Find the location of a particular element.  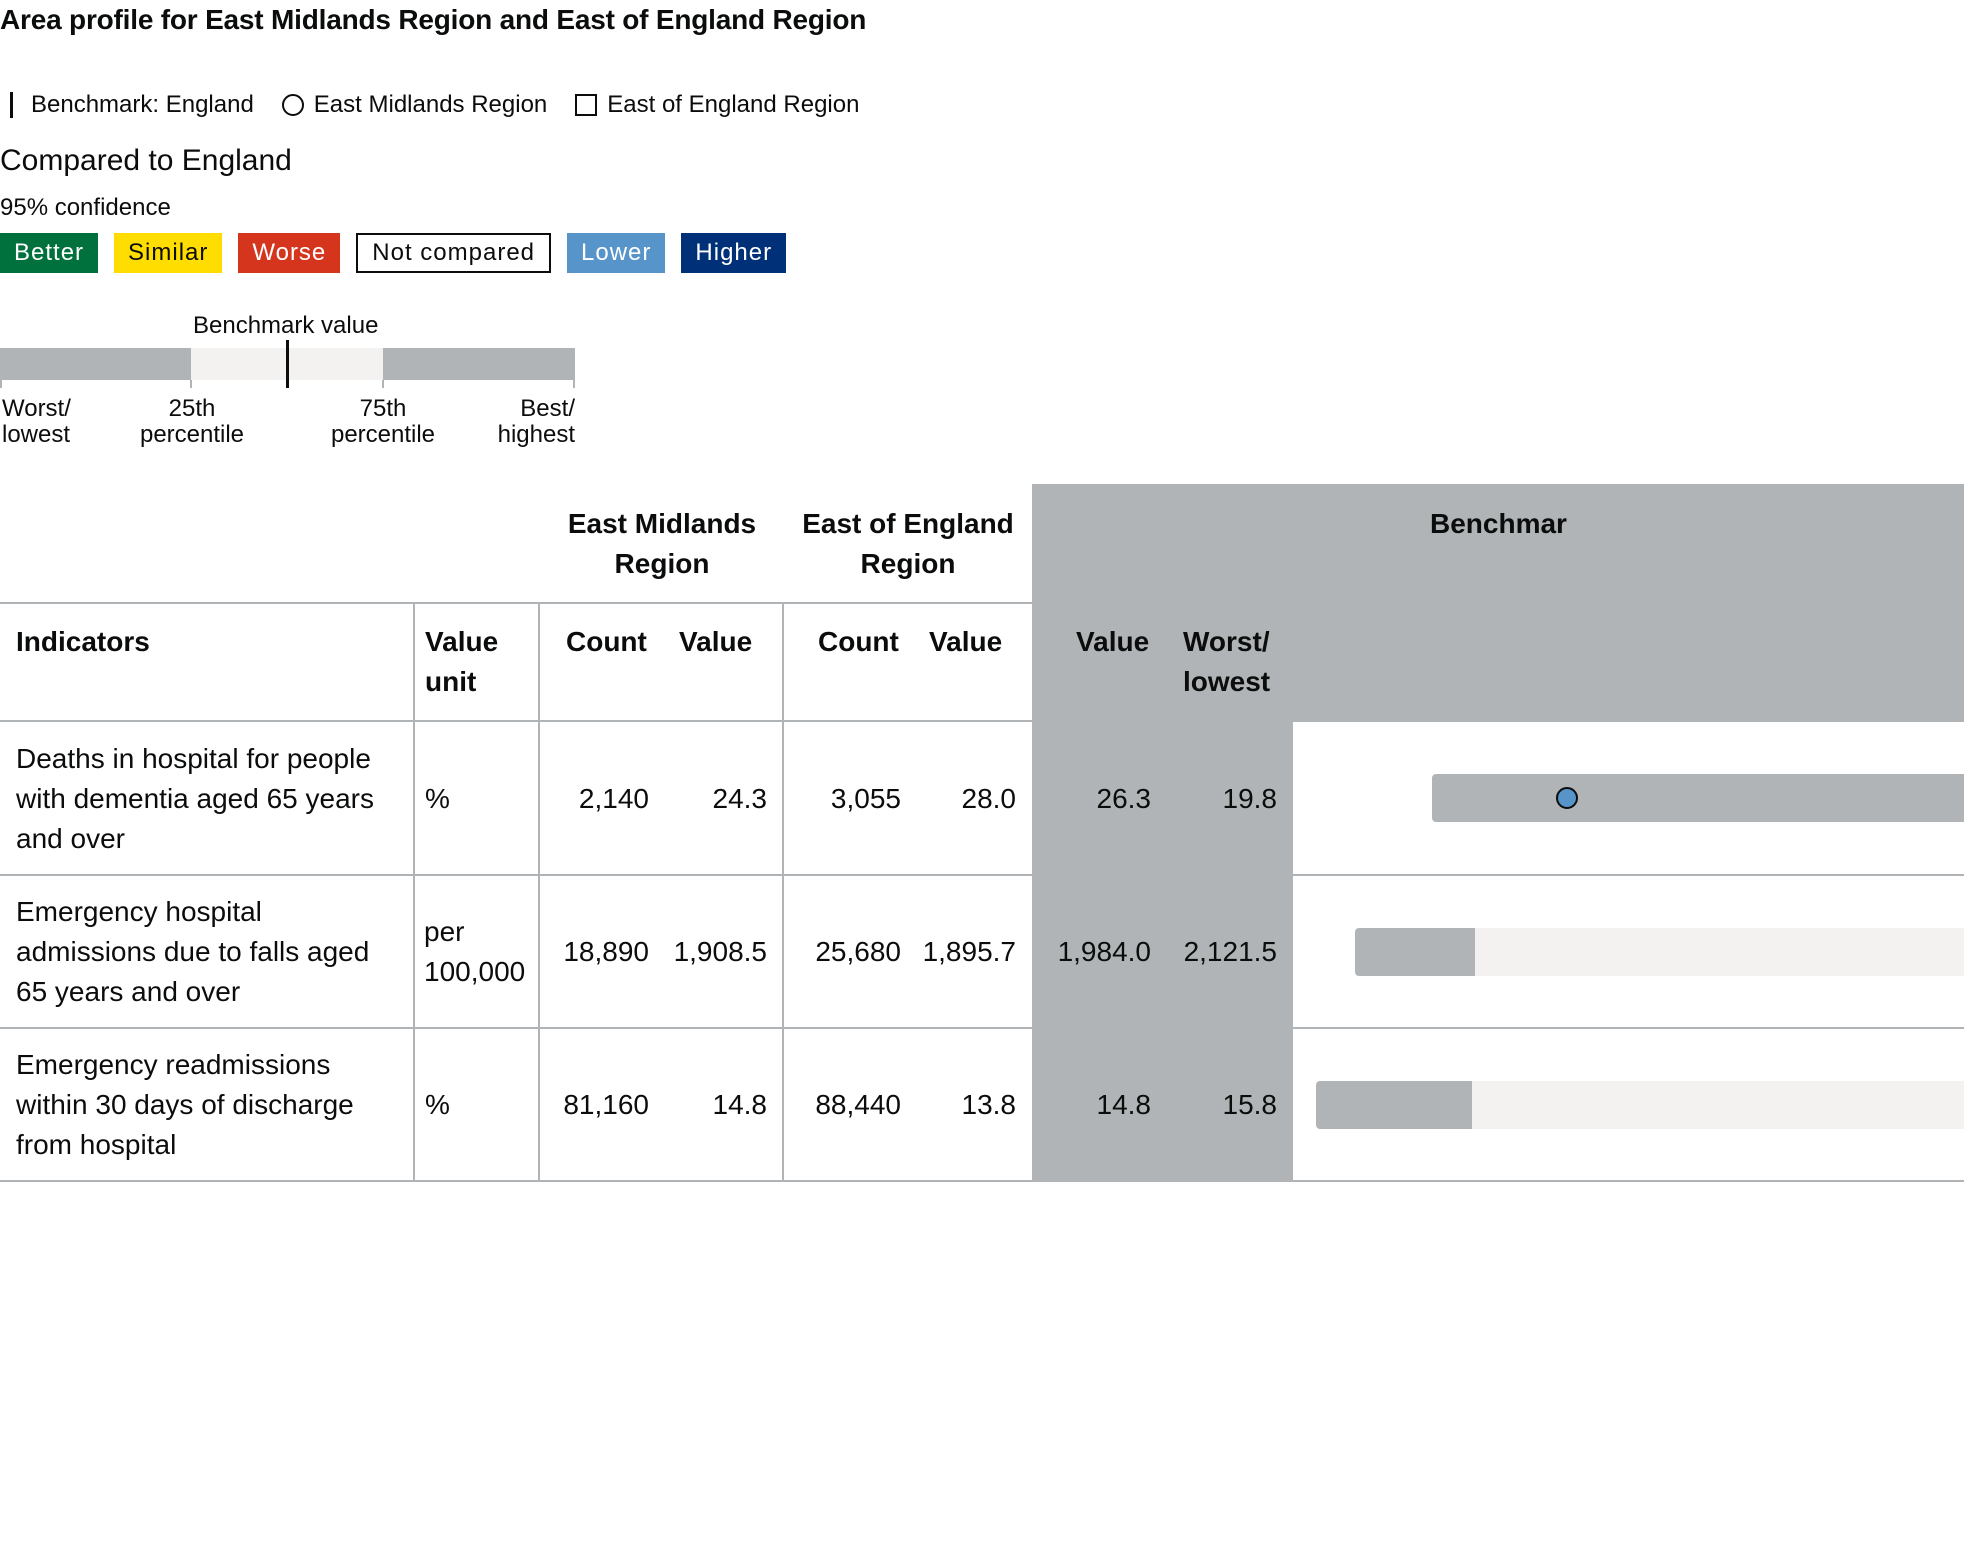

header-line: unit is located at coordinates (451, 681).